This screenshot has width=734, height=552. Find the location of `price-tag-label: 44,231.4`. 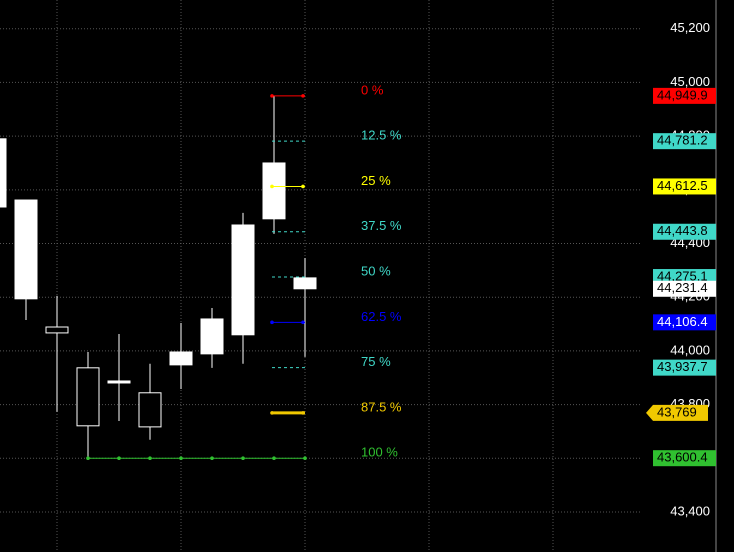

price-tag-label: 44,231.4 is located at coordinates (682, 287).